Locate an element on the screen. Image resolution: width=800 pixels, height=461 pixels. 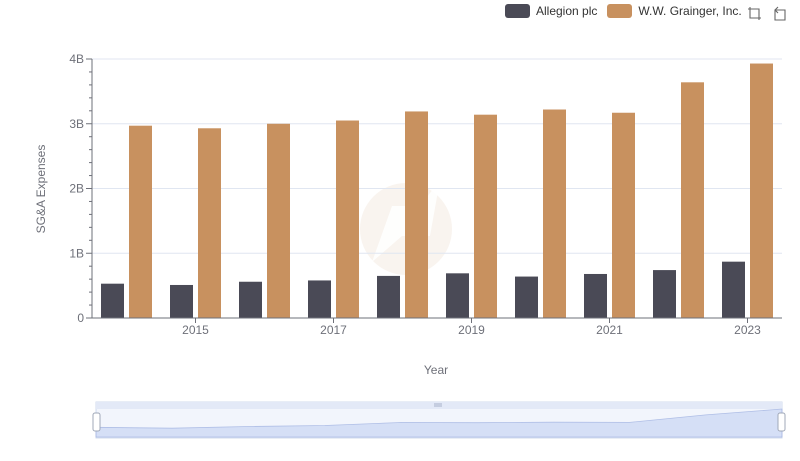
y-tick-label: 1B is located at coordinates (76, 253).